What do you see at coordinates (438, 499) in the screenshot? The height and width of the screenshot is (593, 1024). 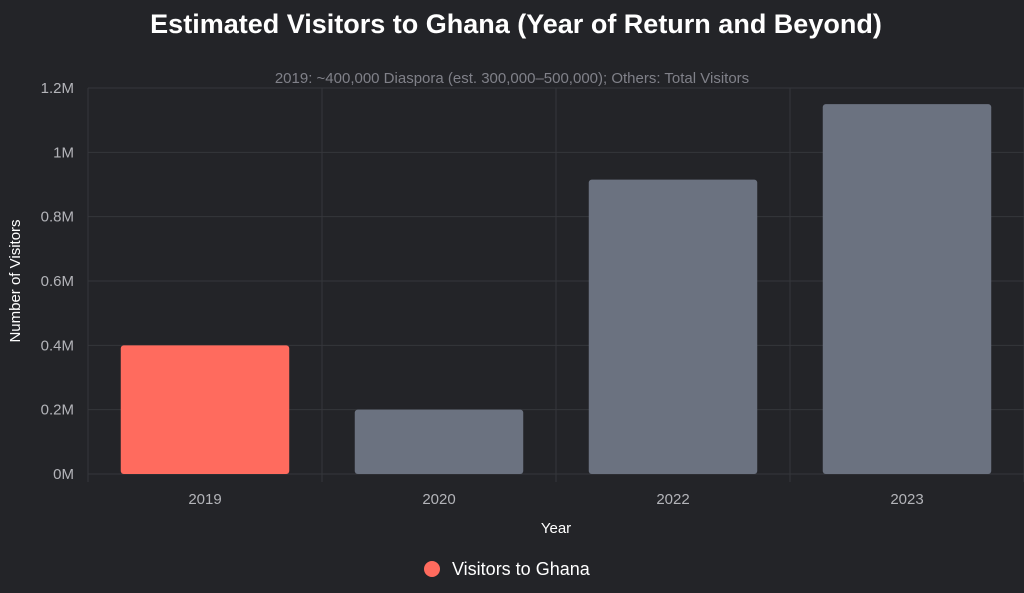 I see `x-tick-label: 2020` at bounding box center [438, 499].